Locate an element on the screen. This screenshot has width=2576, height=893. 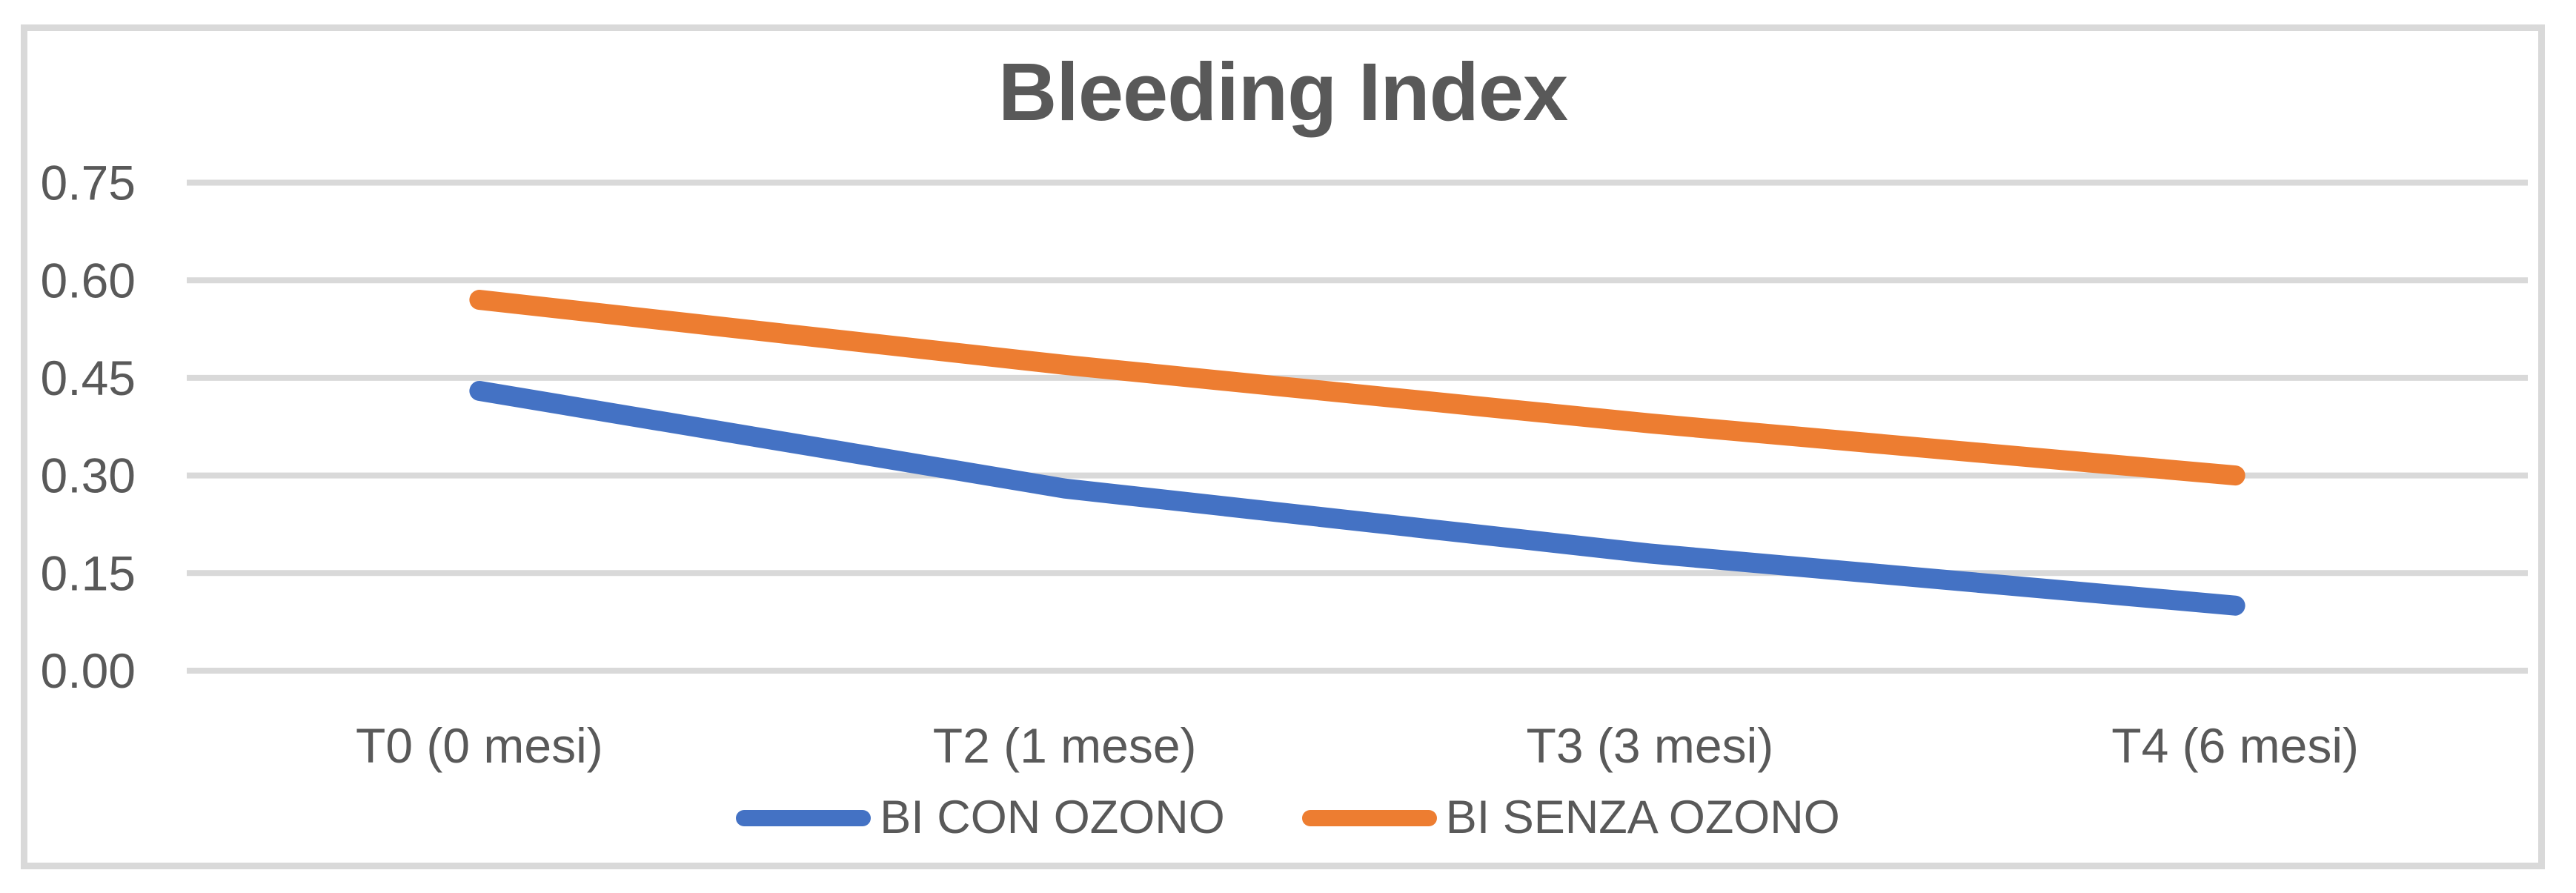
legend-label: BI CON OZONO is located at coordinates (1052, 817).